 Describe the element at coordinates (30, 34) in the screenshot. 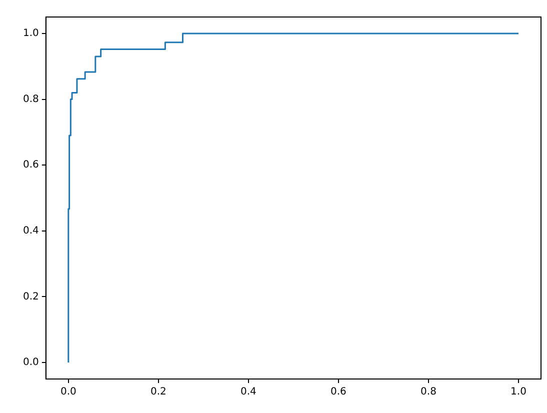

I see `y-tick-label: 1.0` at that location.